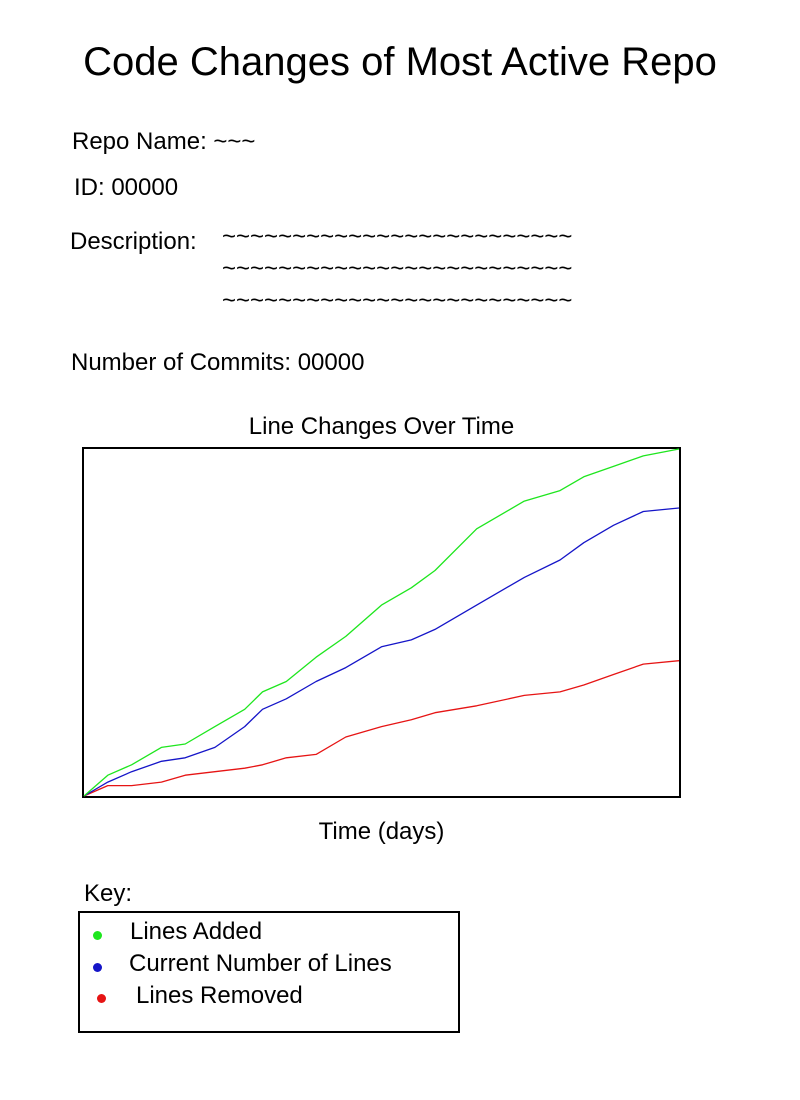  I want to click on repo-id: ID: 00000, so click(126, 187).